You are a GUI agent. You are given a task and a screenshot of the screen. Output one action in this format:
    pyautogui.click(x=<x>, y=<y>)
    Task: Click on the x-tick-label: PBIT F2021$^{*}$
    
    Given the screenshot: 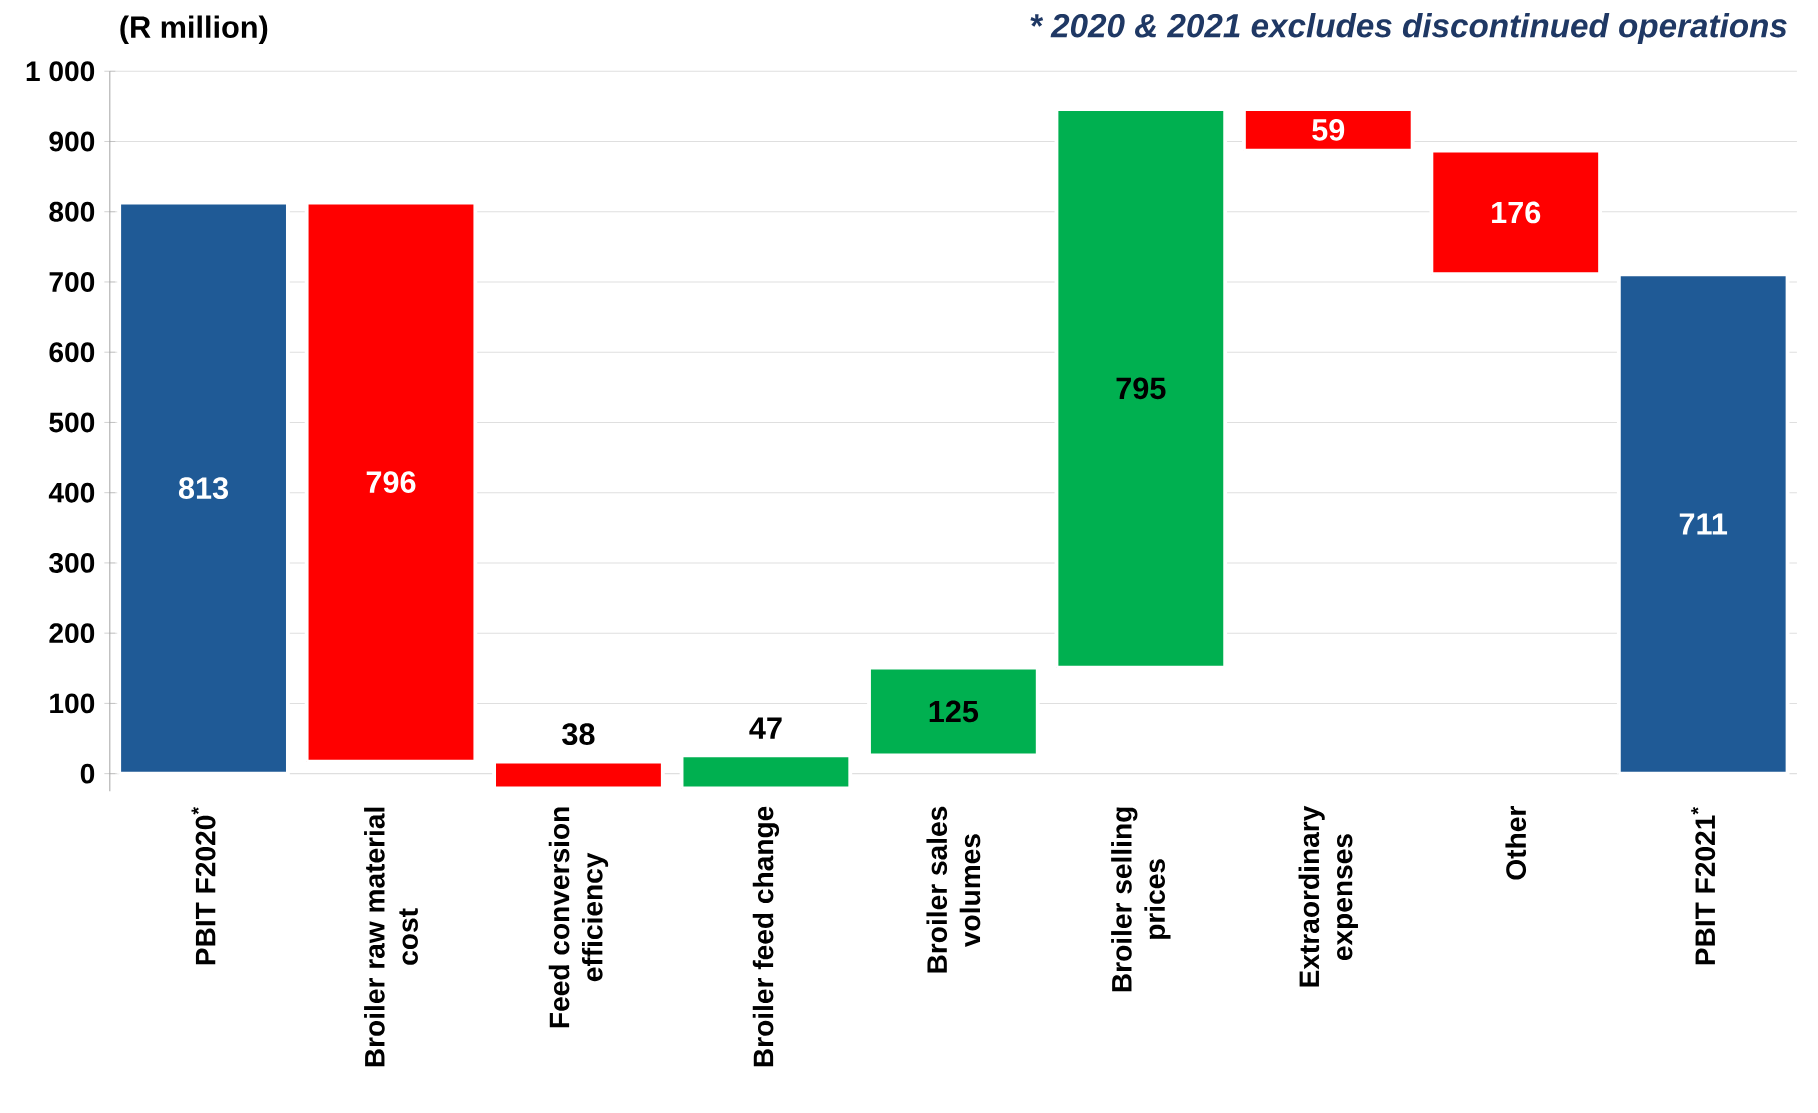 What is the action you would take?
    pyautogui.click(x=1703, y=886)
    